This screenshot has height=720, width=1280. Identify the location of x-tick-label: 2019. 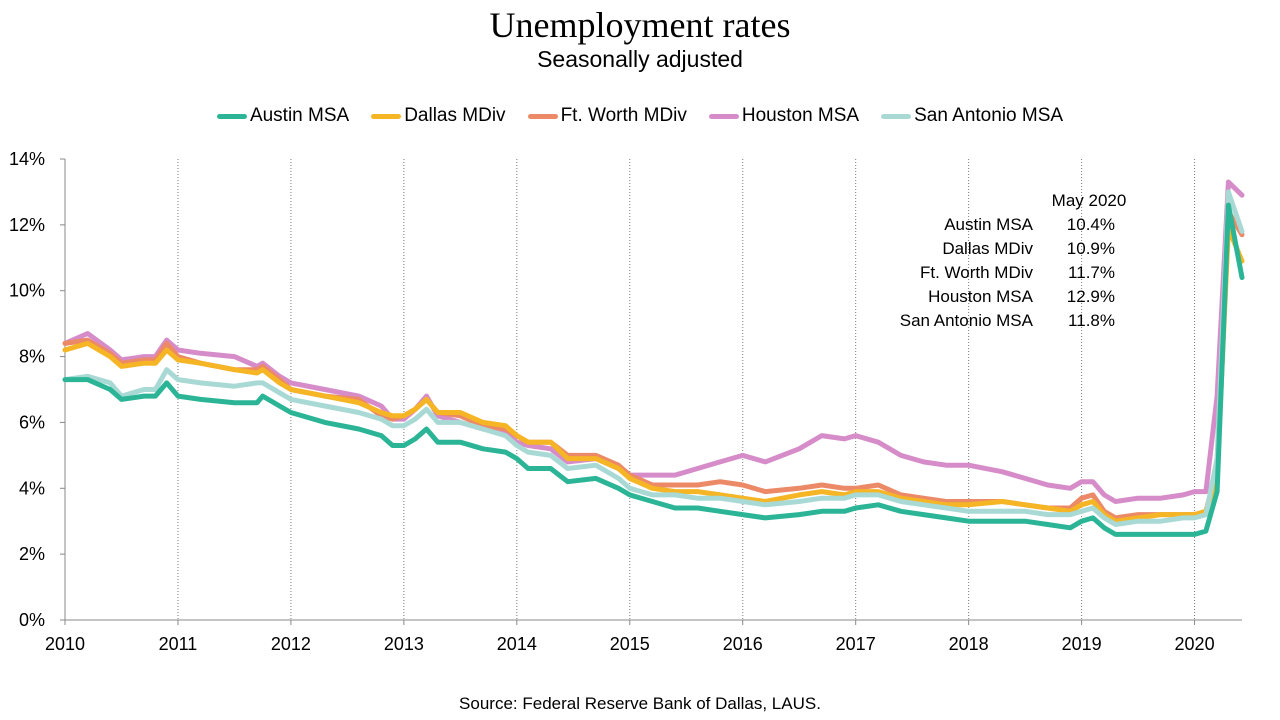
(1082, 644).